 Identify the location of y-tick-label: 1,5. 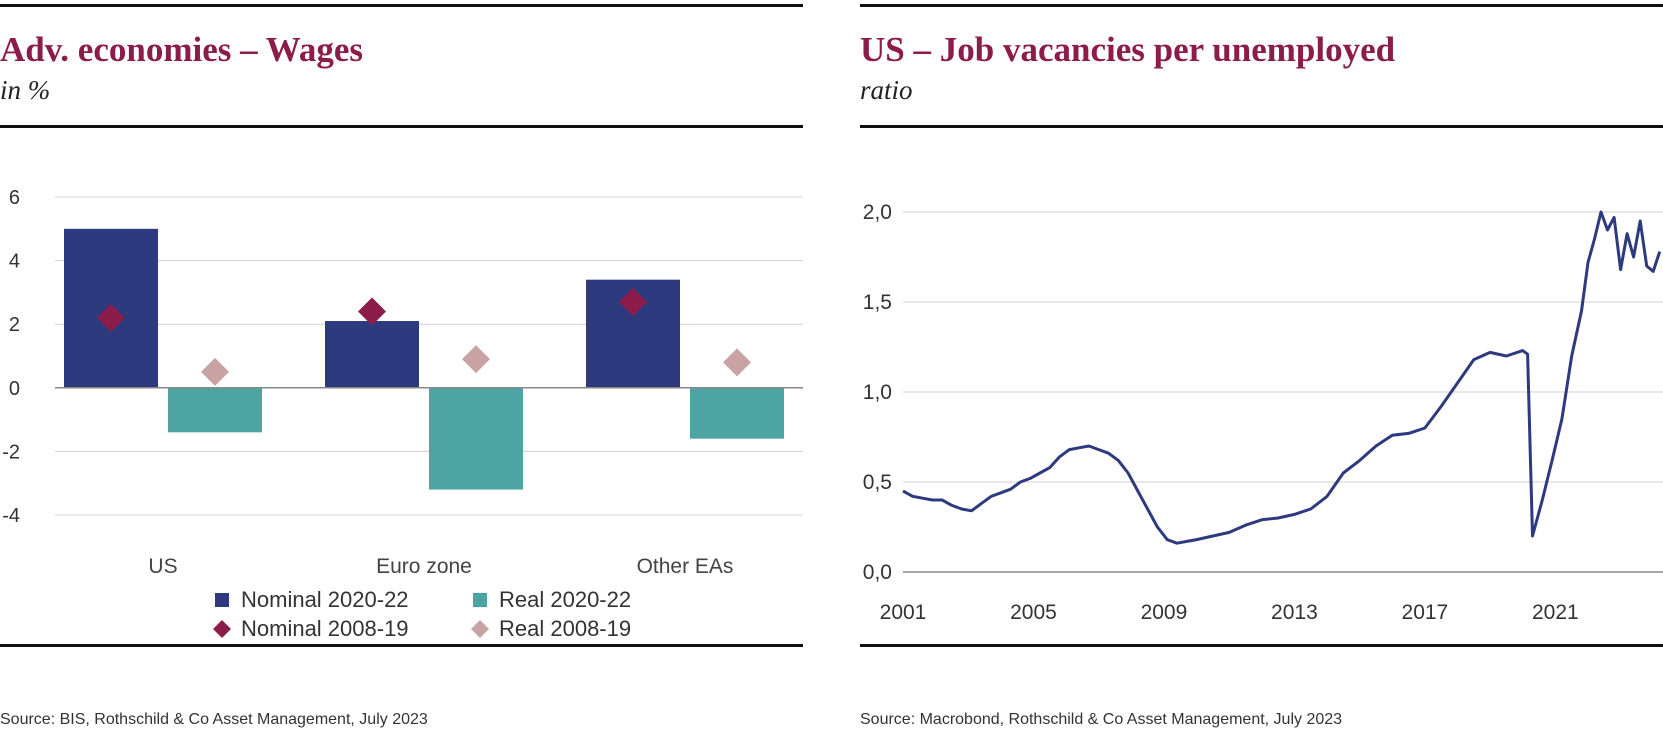
(877, 302).